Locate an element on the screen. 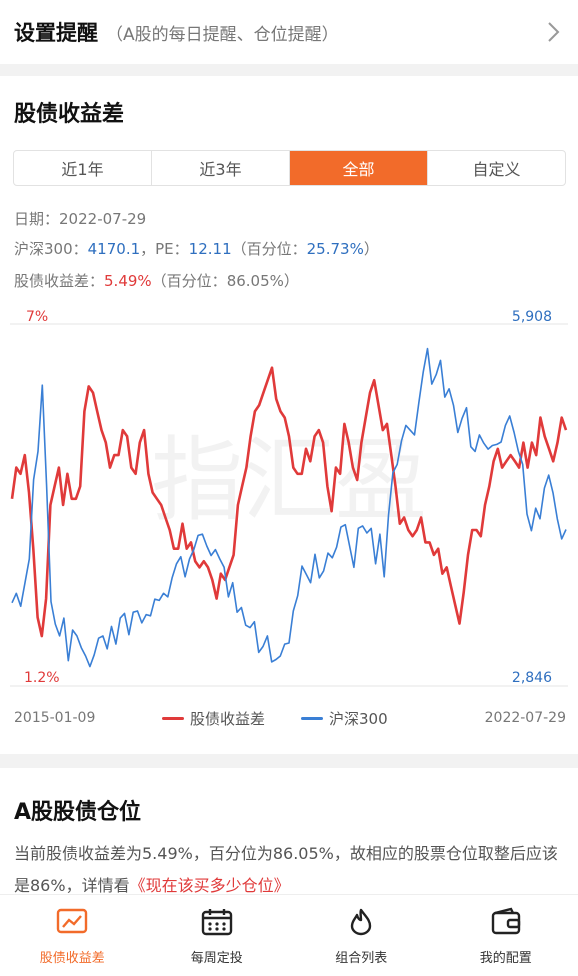  position-title: A股股债仓位 is located at coordinates (78, 812).